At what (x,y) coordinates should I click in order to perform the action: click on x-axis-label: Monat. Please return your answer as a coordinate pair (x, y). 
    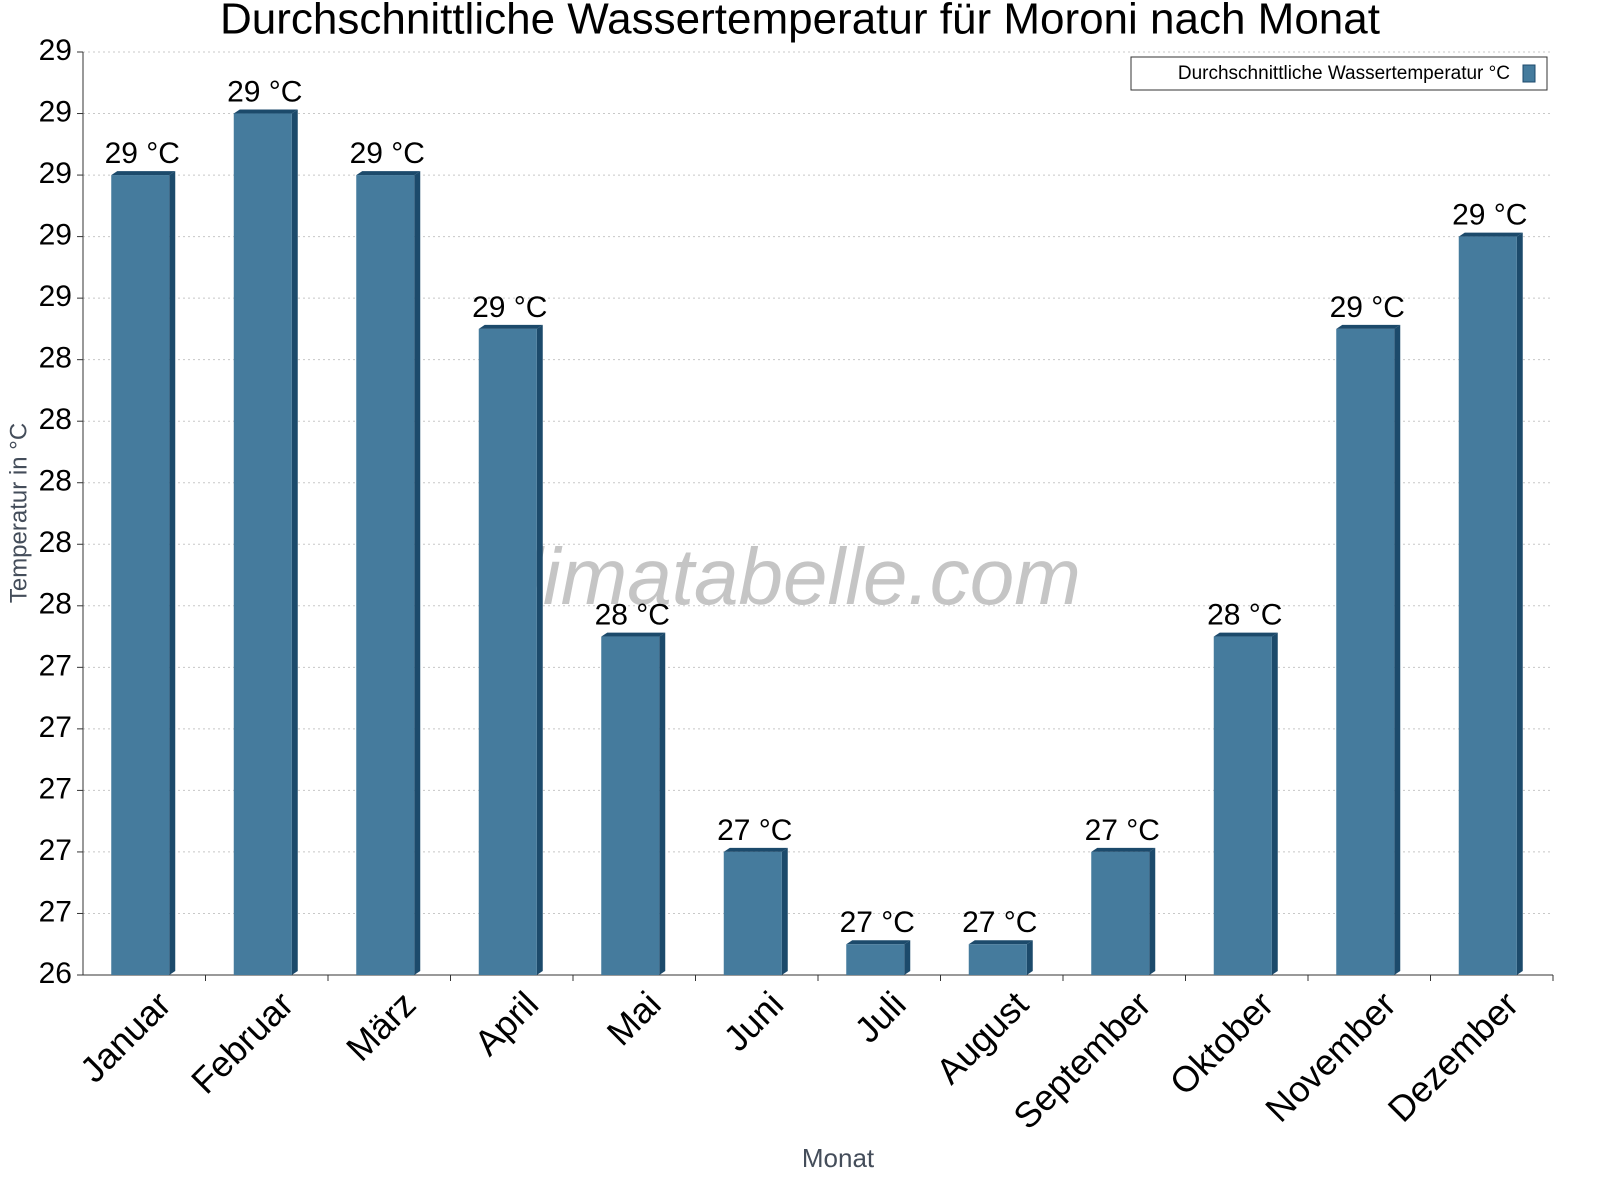
    Looking at the image, I should click on (838, 1158).